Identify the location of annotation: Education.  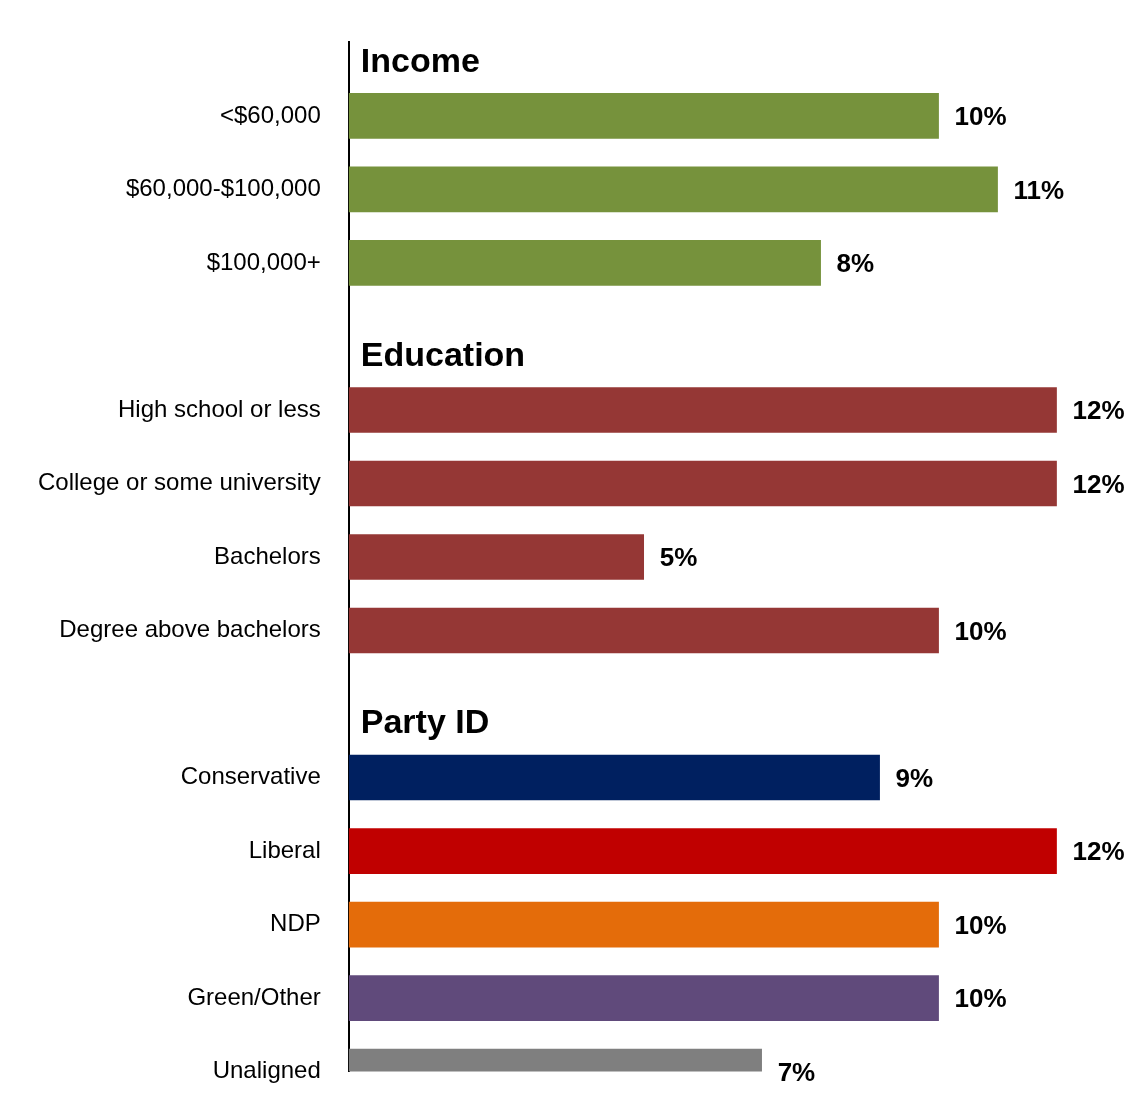
(443, 353).